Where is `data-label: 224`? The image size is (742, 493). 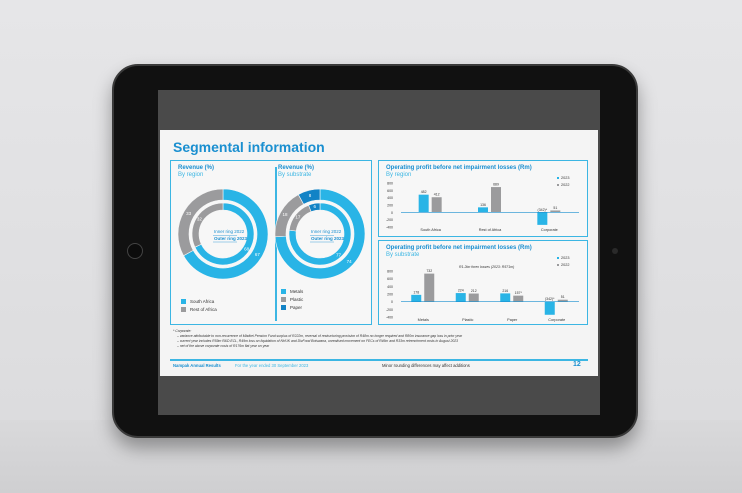
data-label: 224 is located at coordinates (461, 291).